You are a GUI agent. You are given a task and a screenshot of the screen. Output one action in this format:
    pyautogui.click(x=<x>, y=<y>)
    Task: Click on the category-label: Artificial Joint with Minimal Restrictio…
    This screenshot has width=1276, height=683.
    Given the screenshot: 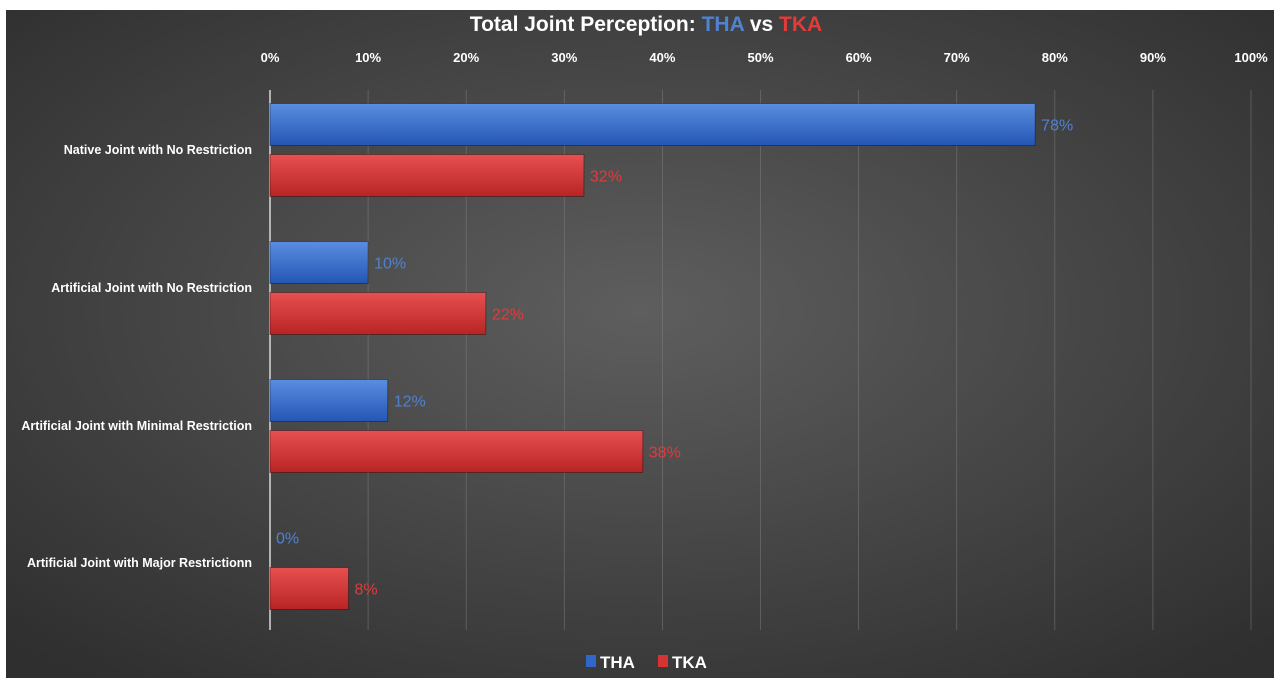 What is the action you would take?
    pyautogui.click(x=136, y=426)
    